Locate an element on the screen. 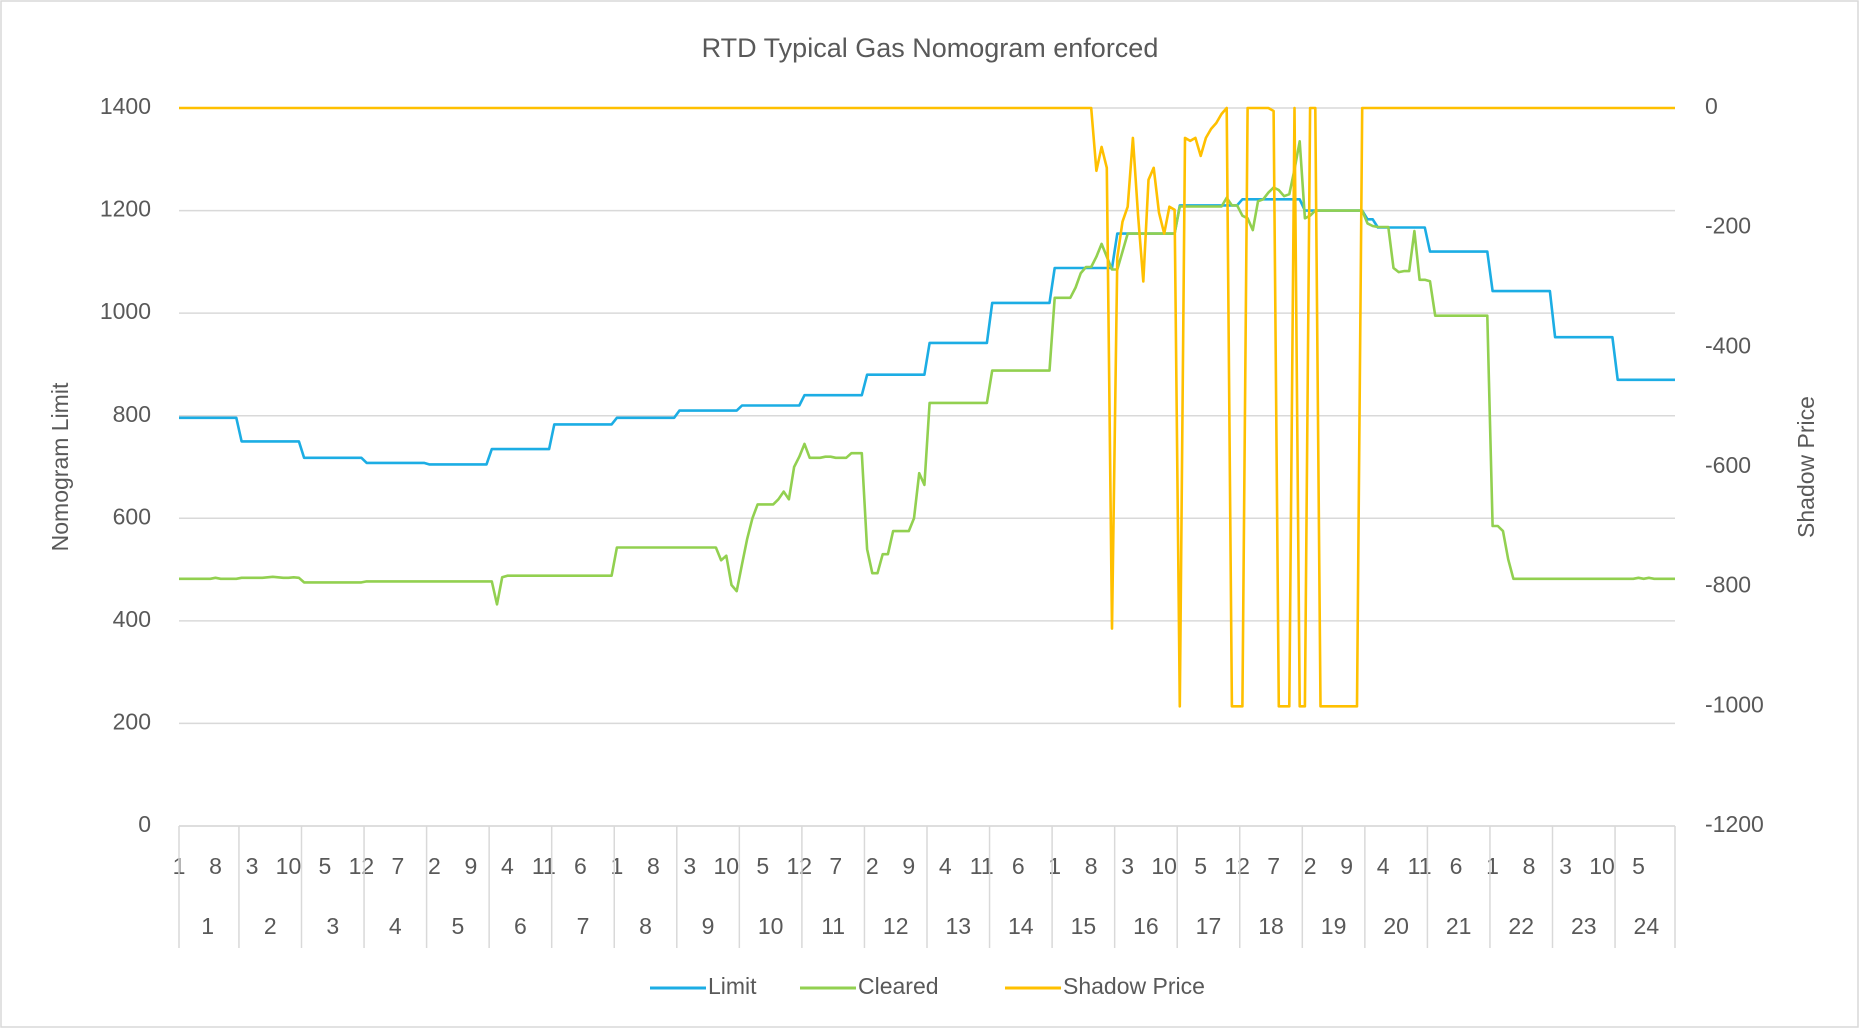 Image resolution: width=1859 pixels, height=1028 pixels. y2-tick-label: -600 is located at coordinates (1728, 465).